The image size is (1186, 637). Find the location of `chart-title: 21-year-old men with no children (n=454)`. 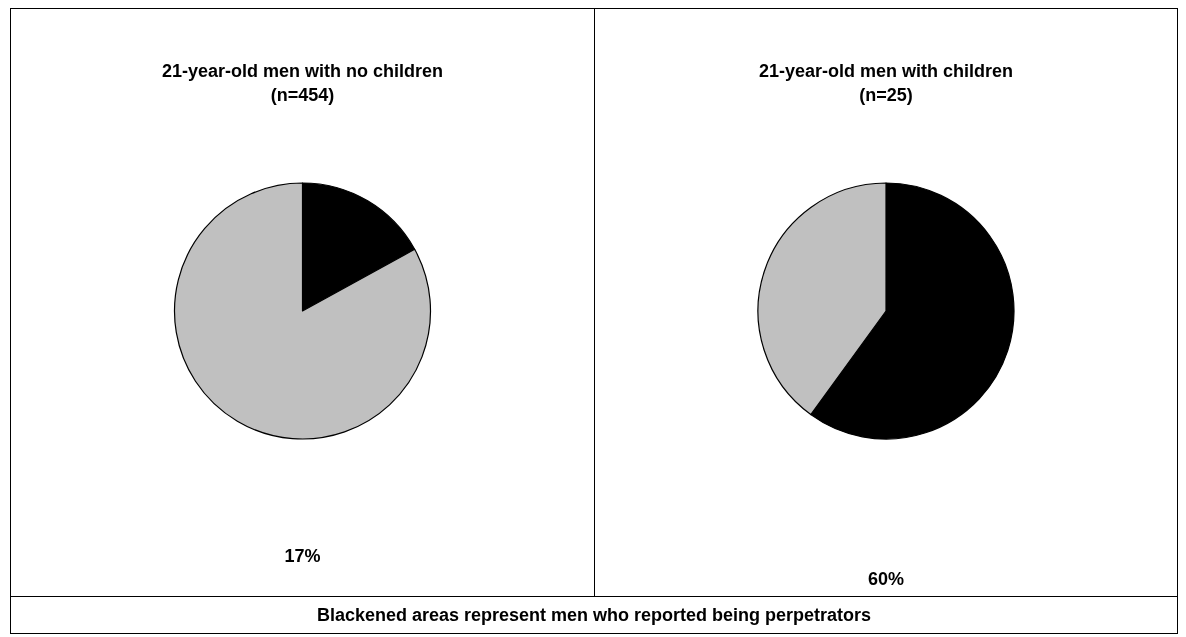

chart-title: 21-year-old men with no children (n=454) is located at coordinates (302, 83).